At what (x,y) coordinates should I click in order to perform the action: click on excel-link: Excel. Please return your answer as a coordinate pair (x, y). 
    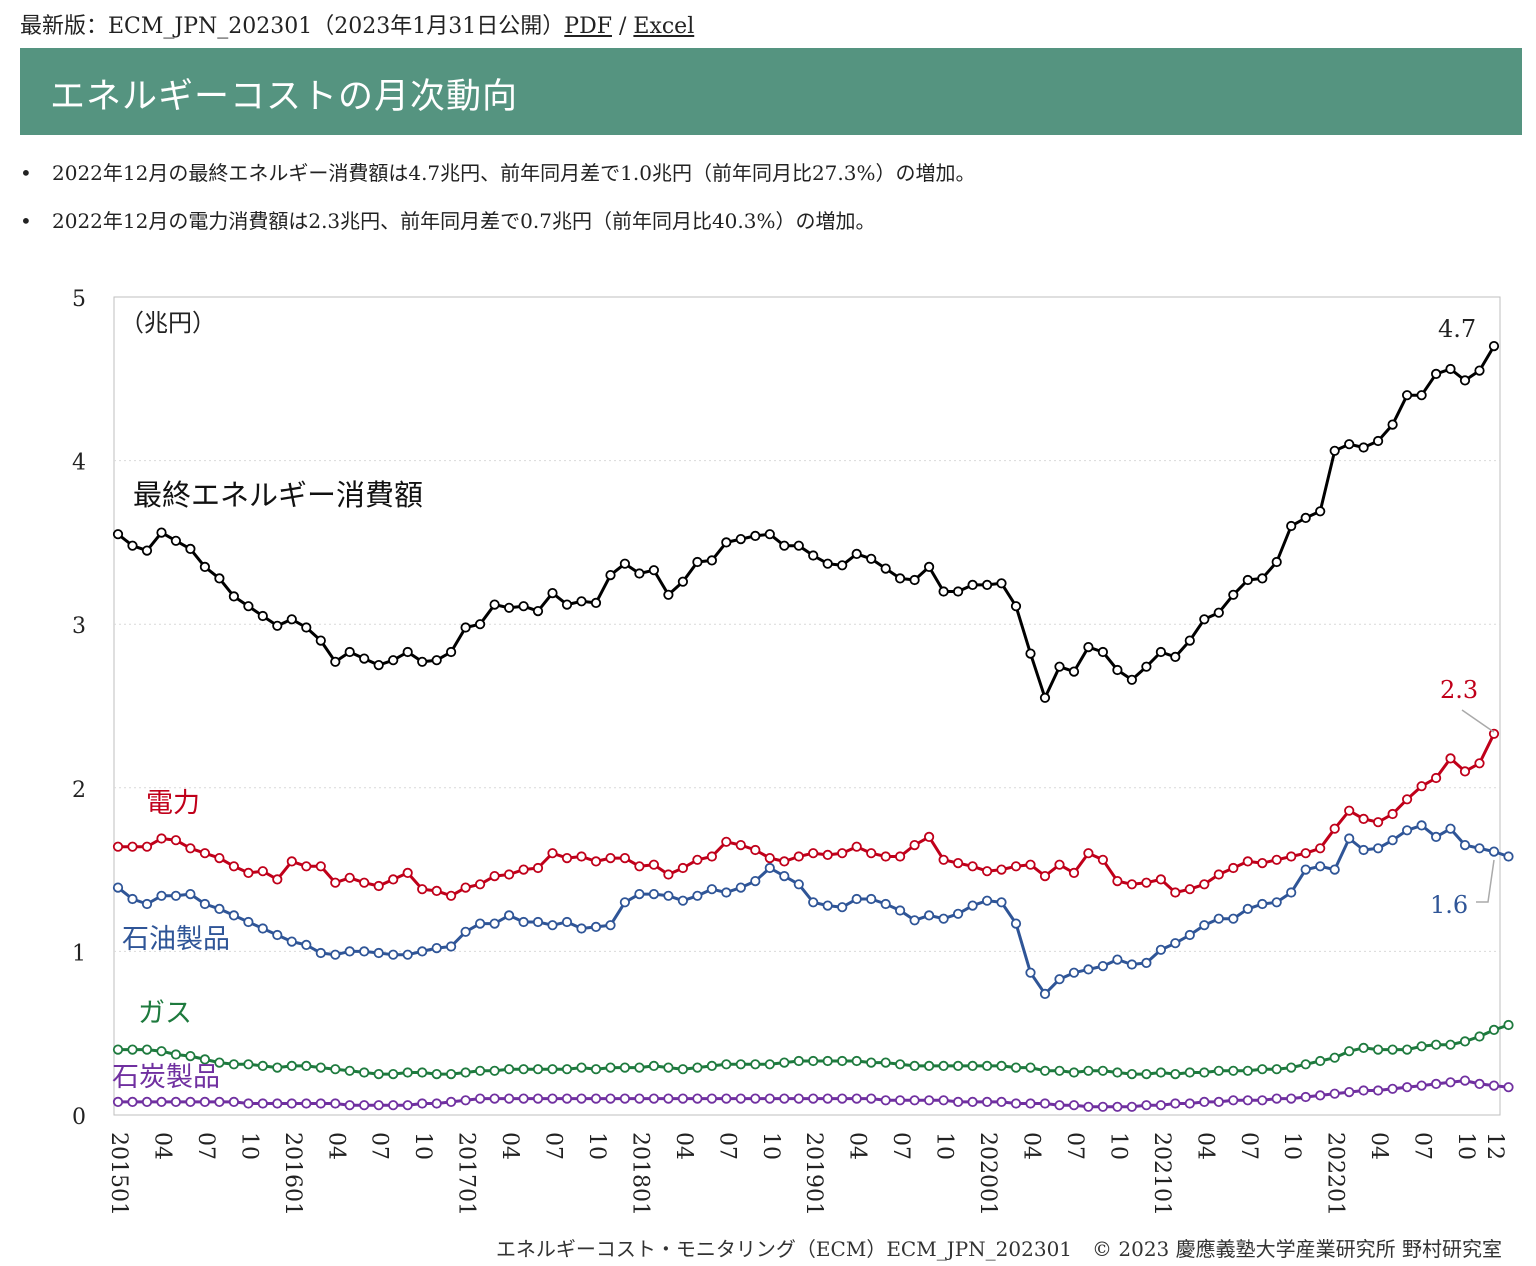
    Looking at the image, I should click on (664, 26).